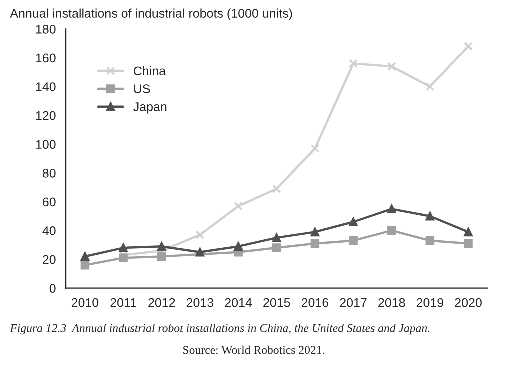 The image size is (508, 365). Describe the element at coordinates (85, 303) in the screenshot. I see `x-tick-label: 2010` at that location.